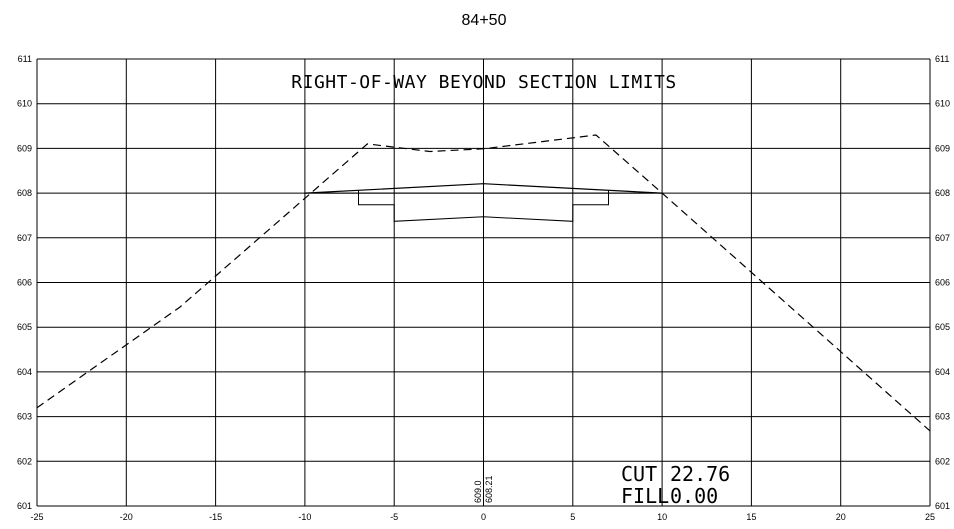 This screenshot has width=954, height=529. What do you see at coordinates (942, 372) in the screenshot?
I see `y-tick-label-right: 604` at bounding box center [942, 372].